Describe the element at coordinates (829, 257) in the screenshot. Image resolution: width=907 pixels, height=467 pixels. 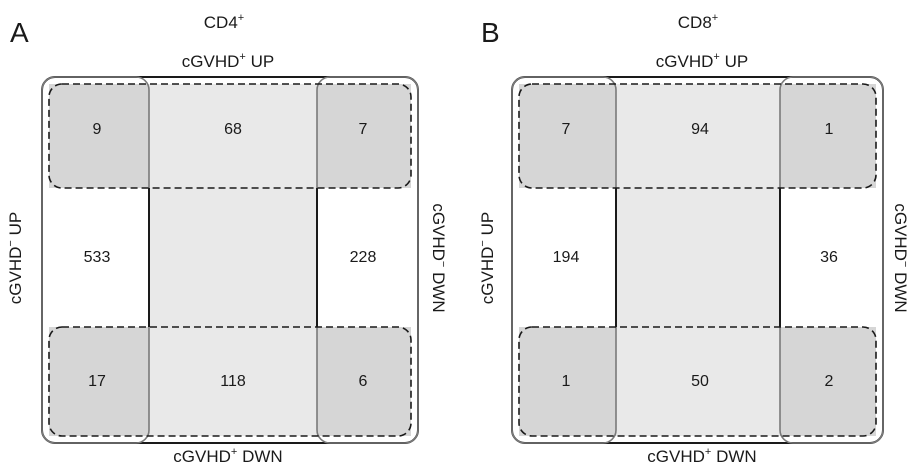
I see `count-mid-right: 36` at that location.